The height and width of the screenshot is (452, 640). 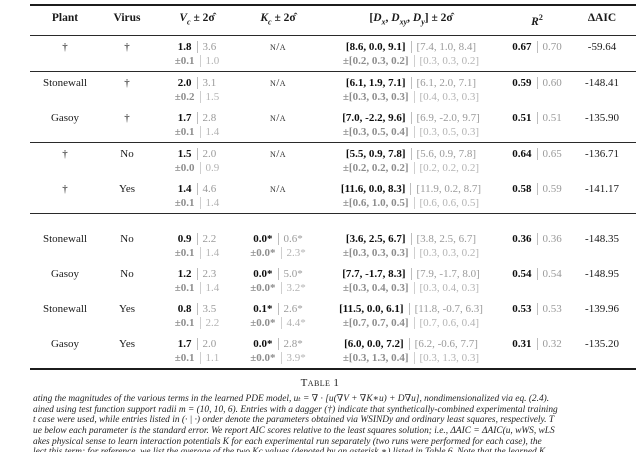 I want to click on cell-vc-error: ±0.2 1.5, so click(x=197, y=99).